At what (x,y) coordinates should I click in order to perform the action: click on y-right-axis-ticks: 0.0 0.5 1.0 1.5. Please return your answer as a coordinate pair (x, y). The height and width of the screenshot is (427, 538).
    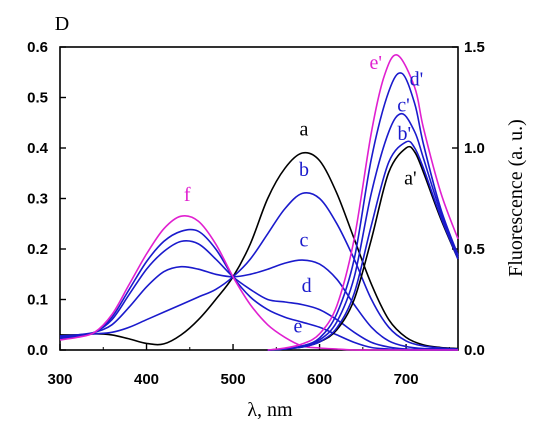
    Looking at the image, I should click on (468, 199).